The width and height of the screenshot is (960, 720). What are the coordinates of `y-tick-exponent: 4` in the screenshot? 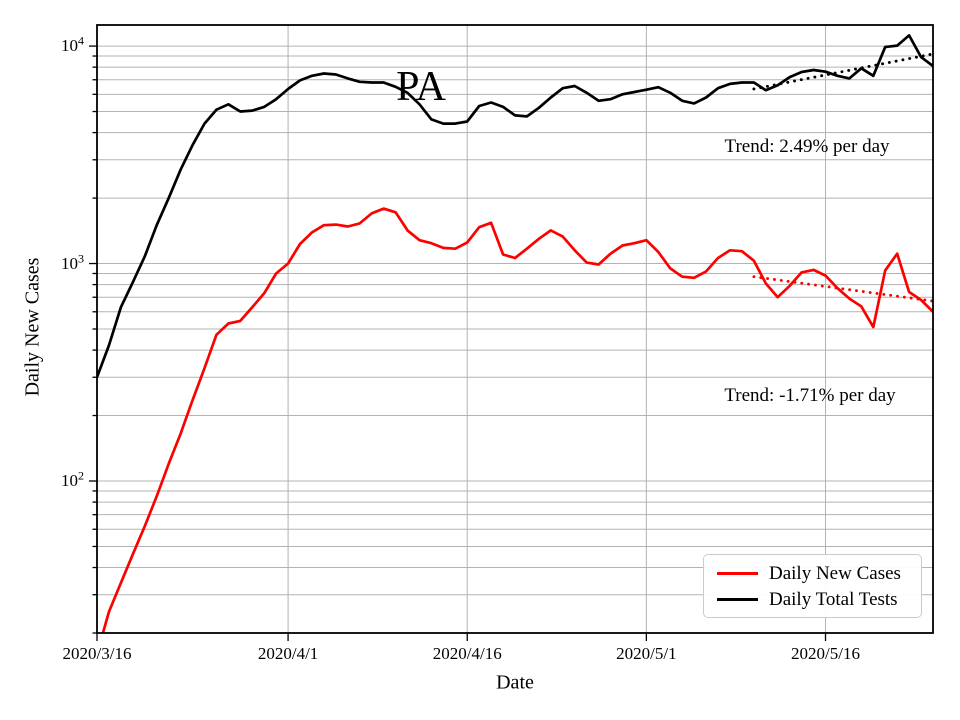 It's located at (81, 40).